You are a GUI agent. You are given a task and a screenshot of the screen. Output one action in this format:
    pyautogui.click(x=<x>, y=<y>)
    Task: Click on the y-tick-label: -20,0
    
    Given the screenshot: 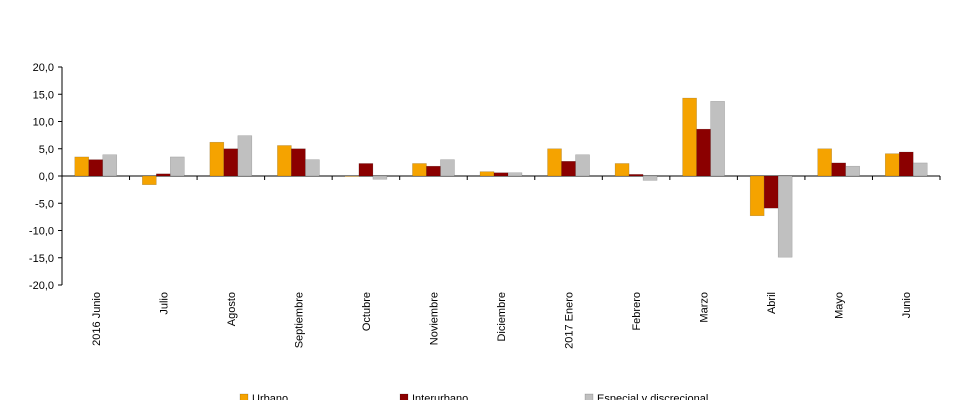 What is the action you would take?
    pyautogui.click(x=41, y=286)
    